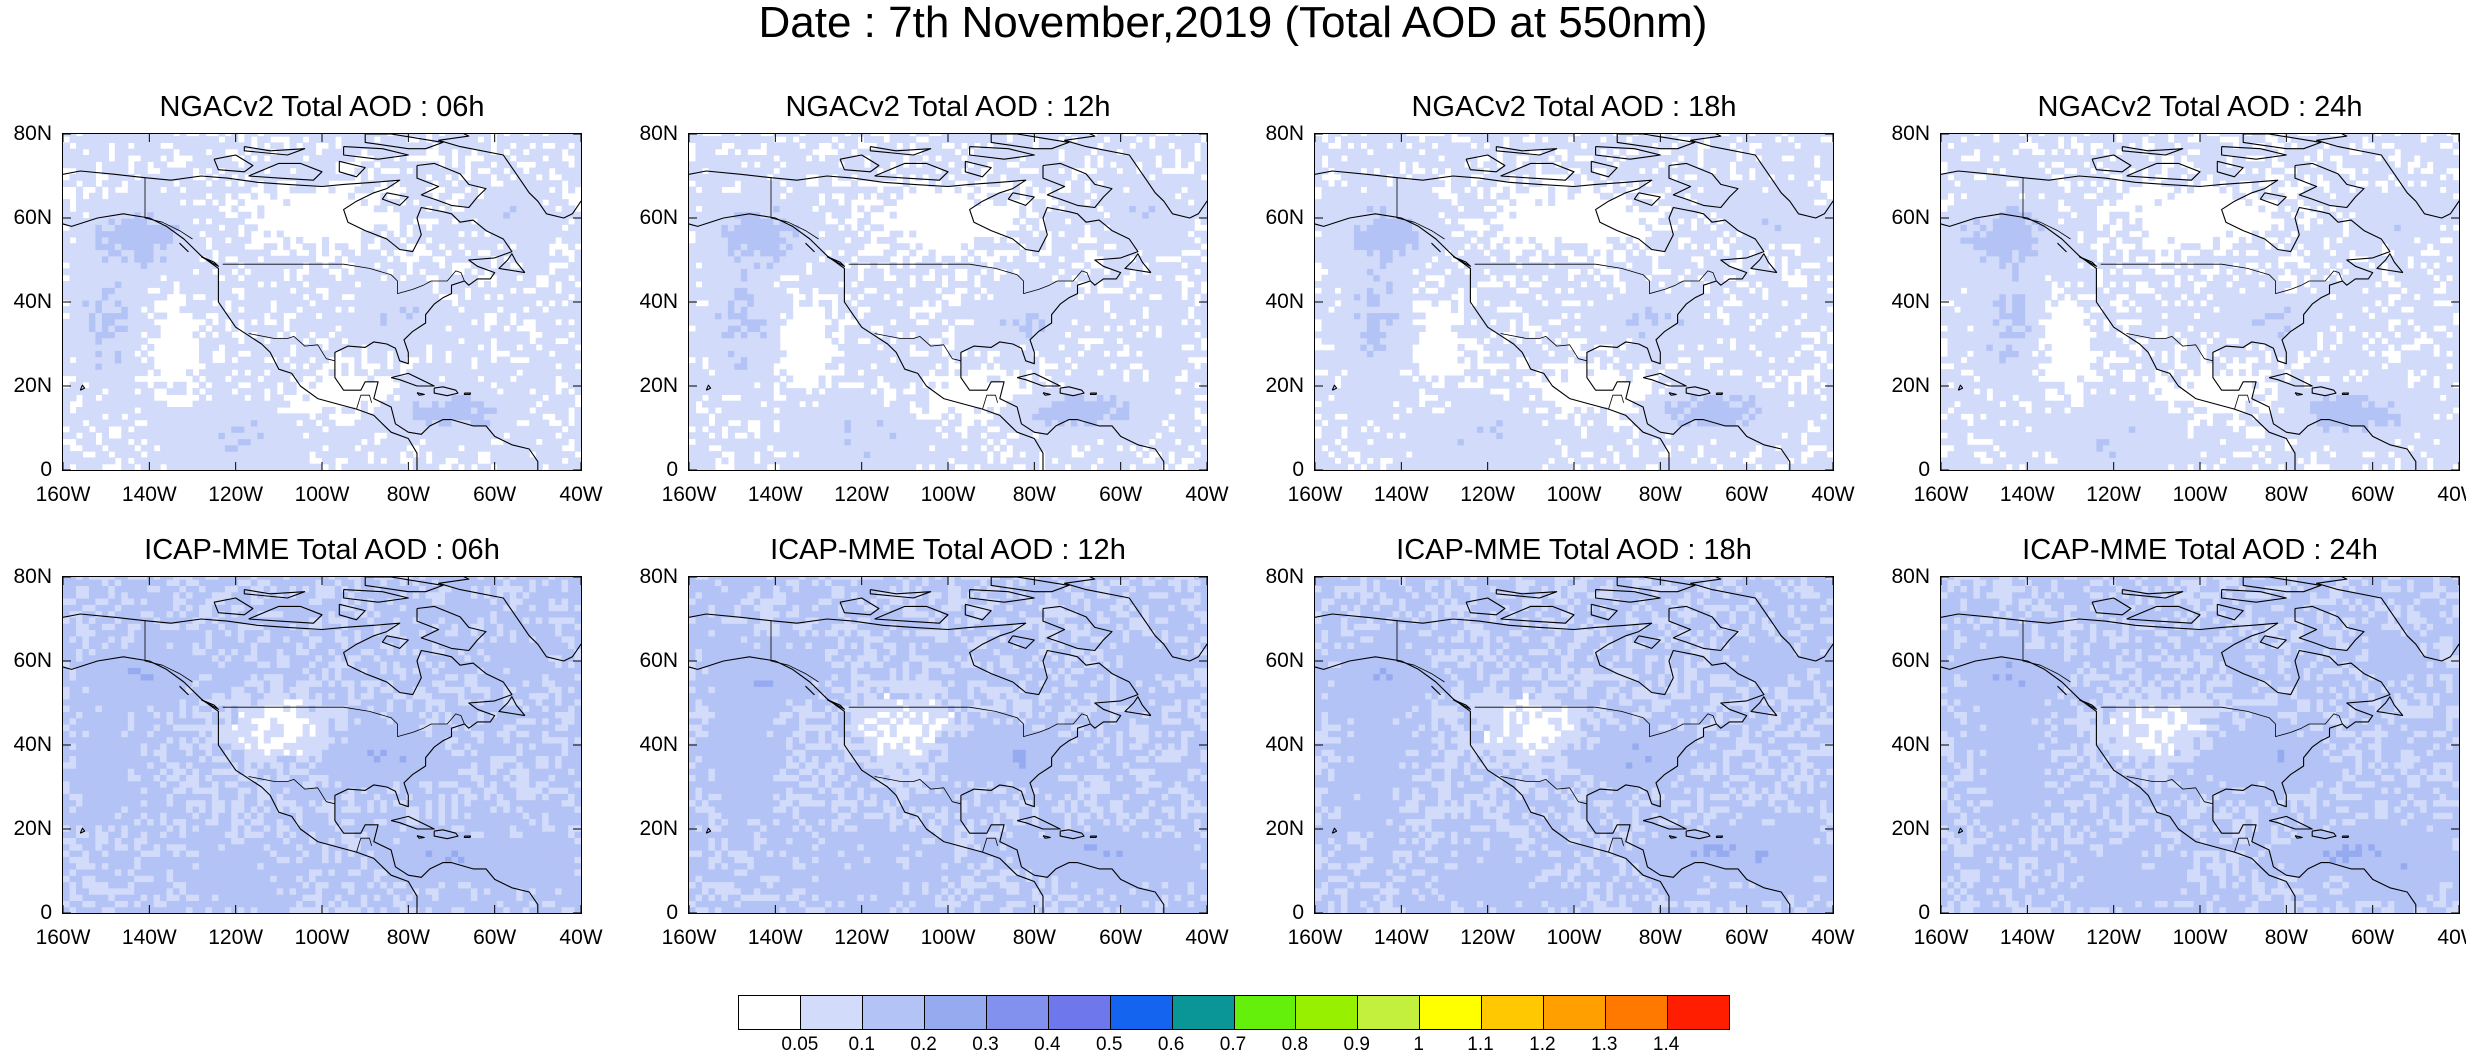 This screenshot has height=1056, width=2466. I want to click on x-tick-label: 120W, so click(235, 495).